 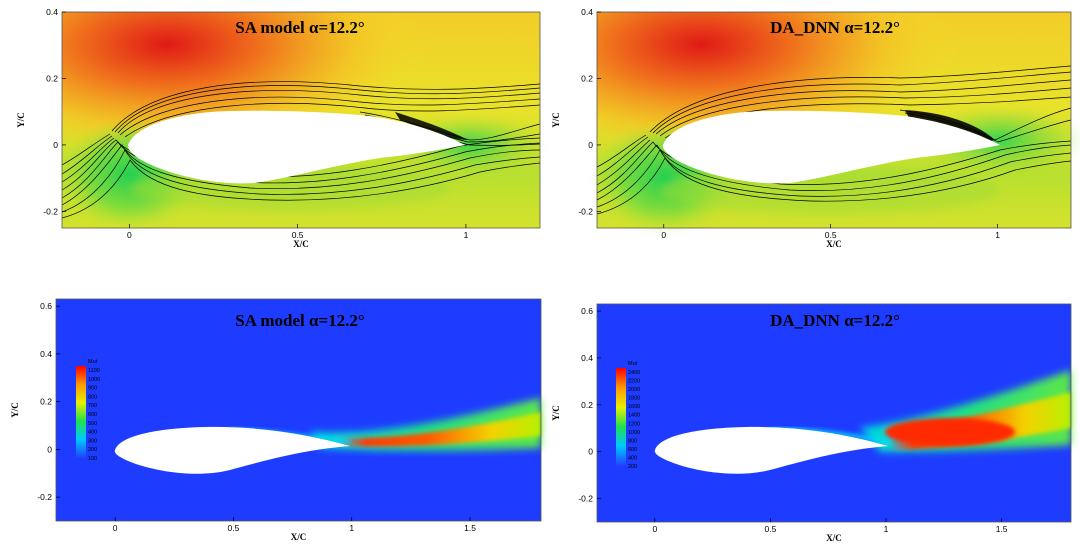 What do you see at coordinates (94, 371) in the screenshot?
I see `legend-level-label: 1100` at bounding box center [94, 371].